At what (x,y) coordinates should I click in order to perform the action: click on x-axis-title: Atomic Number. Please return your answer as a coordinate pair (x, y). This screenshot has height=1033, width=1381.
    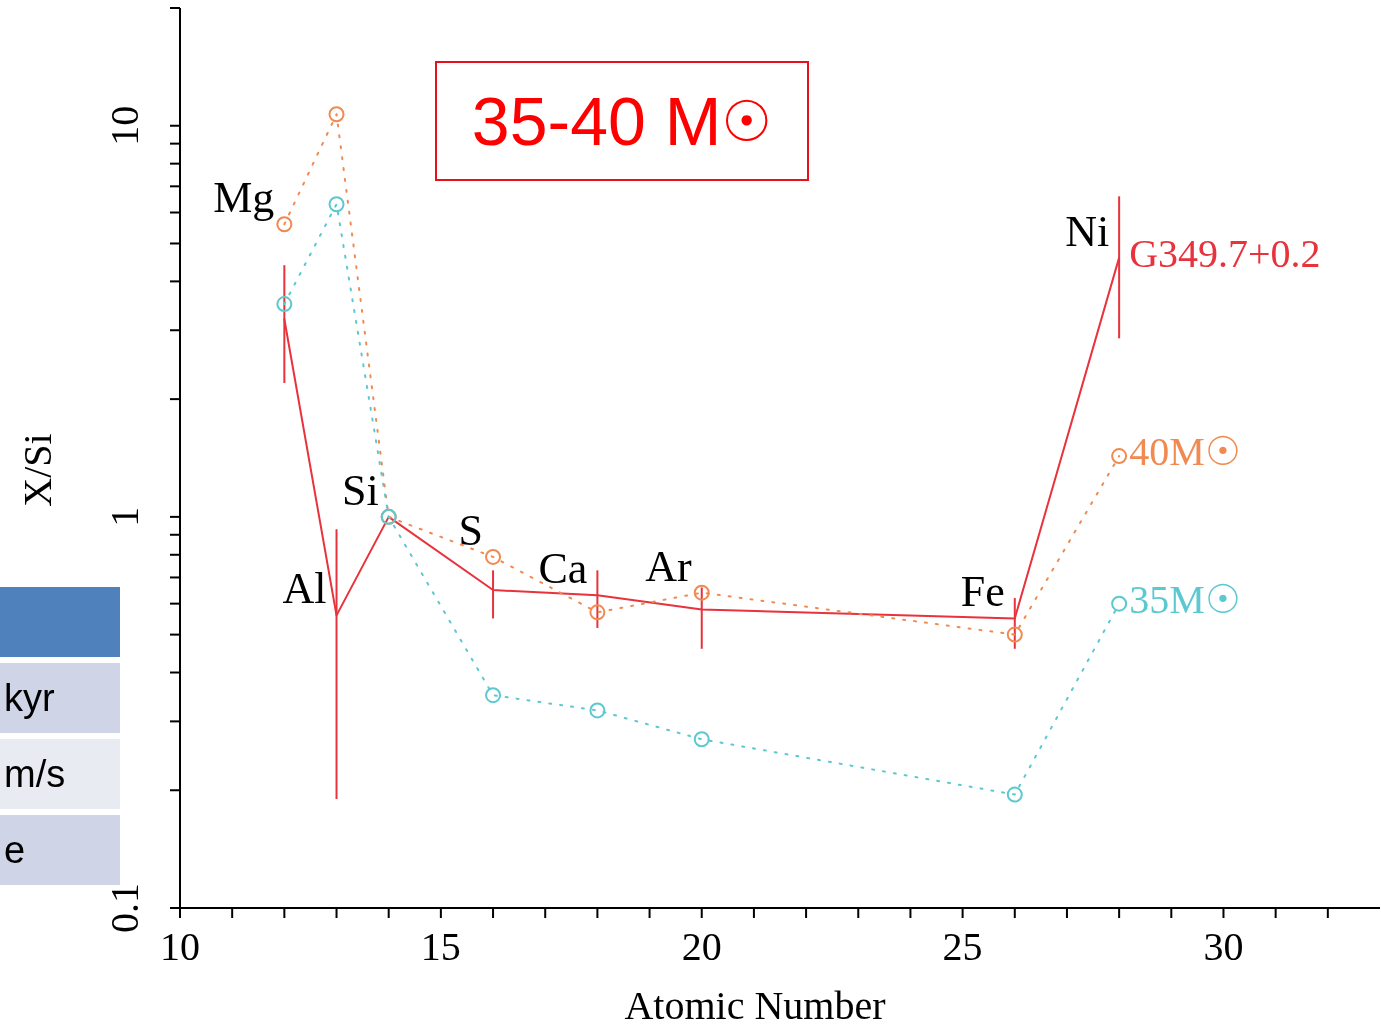
    Looking at the image, I should click on (755, 1005).